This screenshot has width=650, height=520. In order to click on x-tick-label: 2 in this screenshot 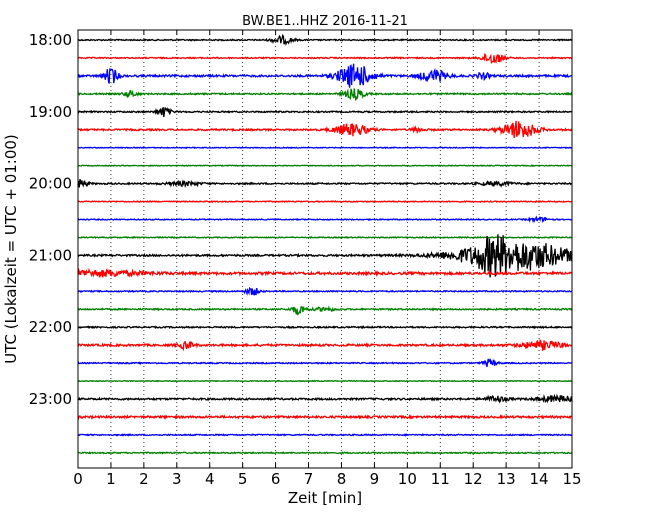, I will do `click(144, 479)`.